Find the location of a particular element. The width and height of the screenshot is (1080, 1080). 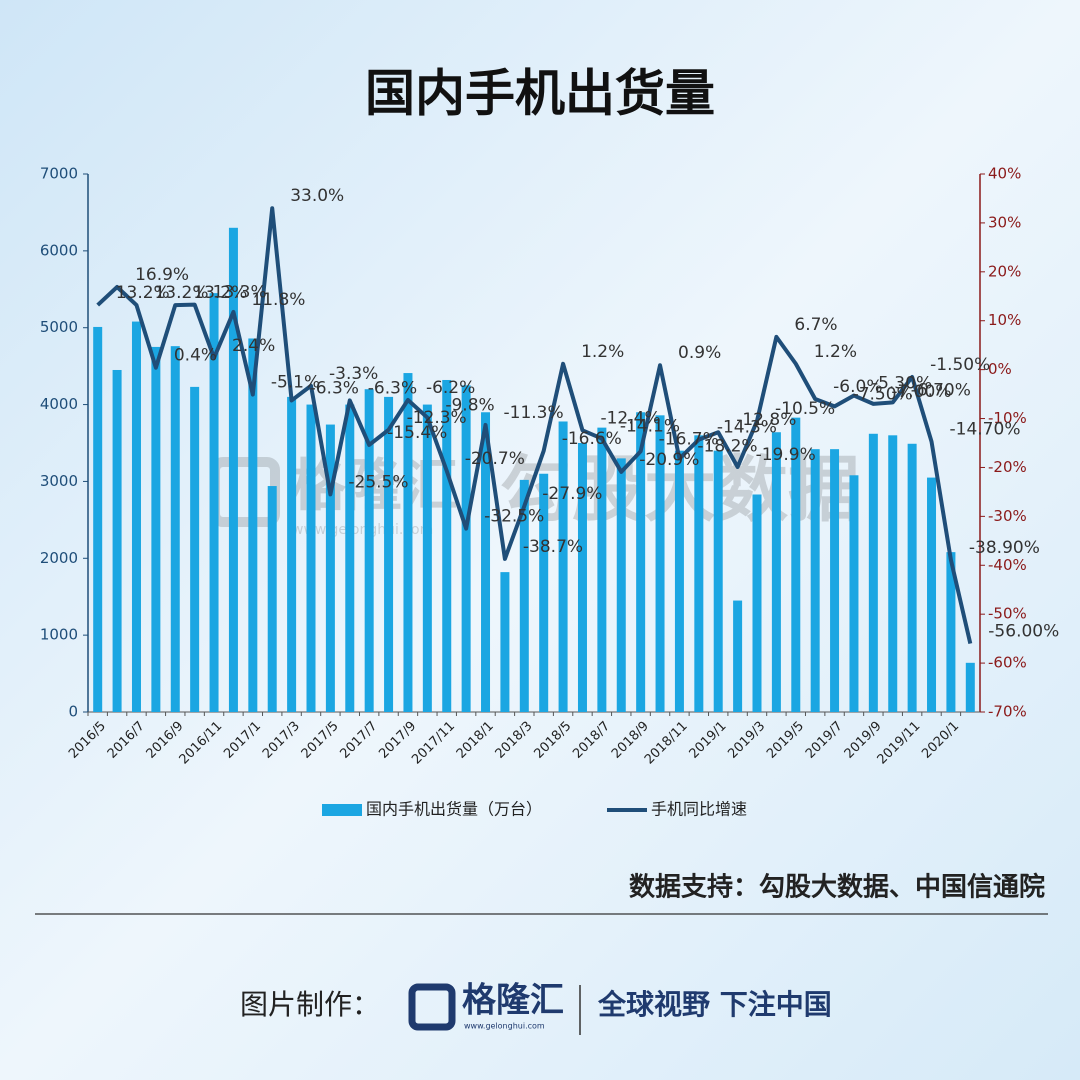

y-tick-label: 5000 is located at coordinates (59, 327).